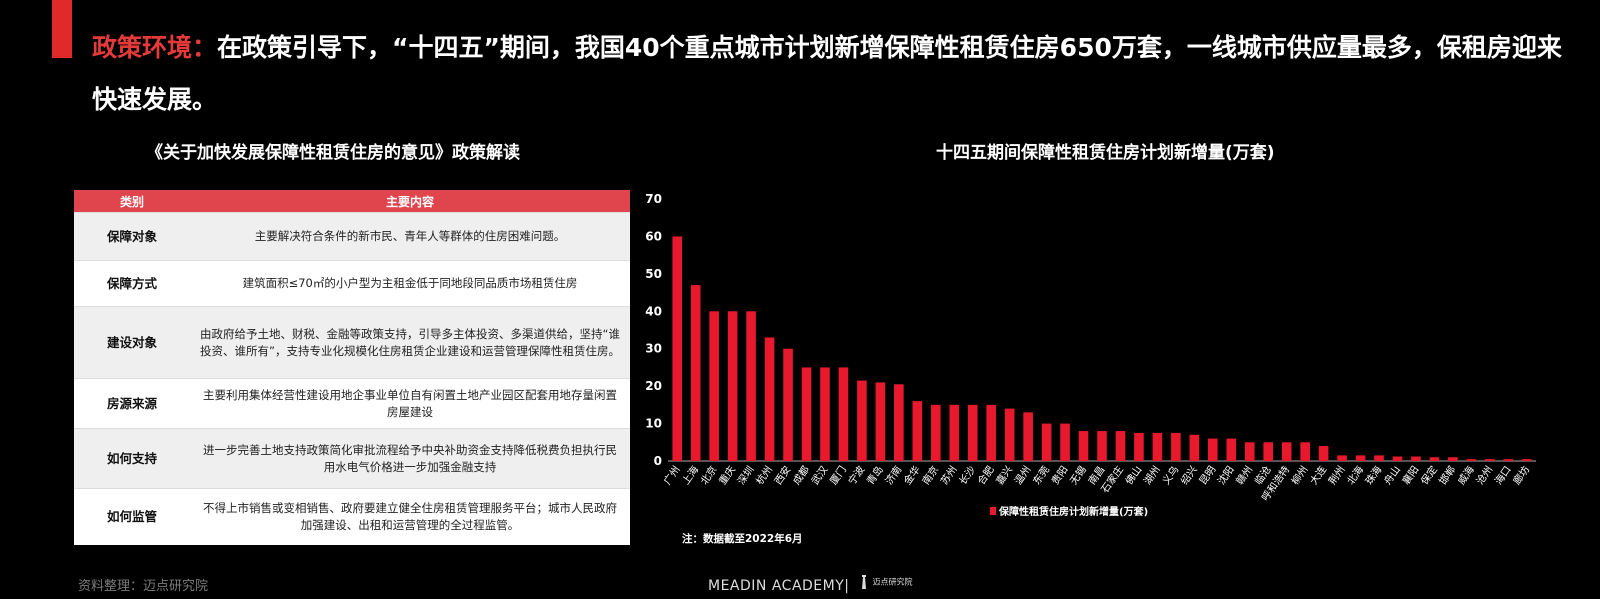 The image size is (1600, 599). Describe the element at coordinates (690, 475) in the screenshot. I see `x-tick-label: 上海` at that location.